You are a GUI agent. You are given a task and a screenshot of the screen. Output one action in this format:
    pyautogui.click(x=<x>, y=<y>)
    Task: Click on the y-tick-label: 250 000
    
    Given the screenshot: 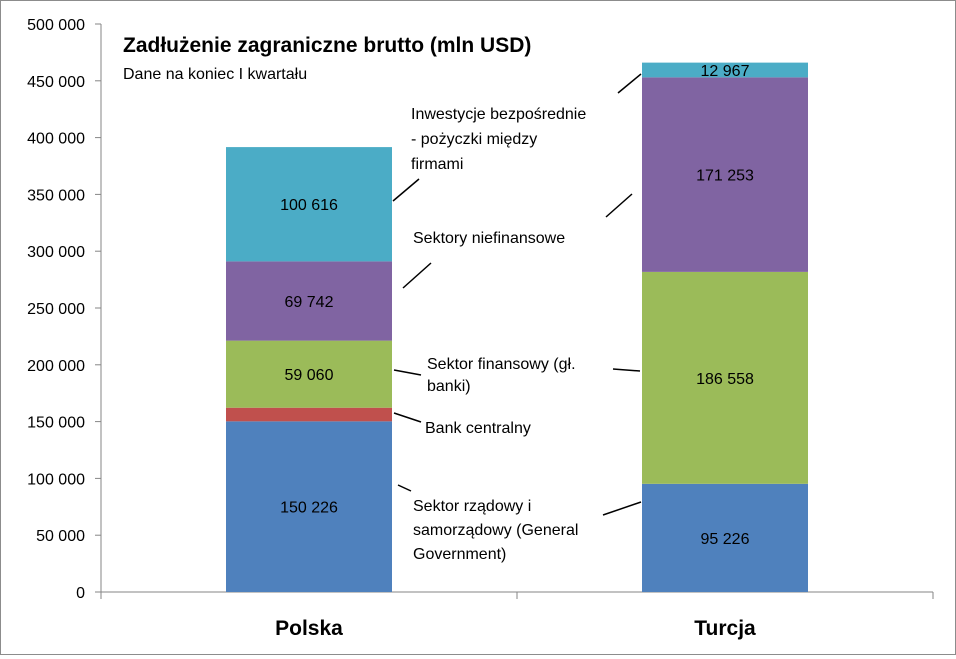 What is the action you would take?
    pyautogui.click(x=56, y=309)
    